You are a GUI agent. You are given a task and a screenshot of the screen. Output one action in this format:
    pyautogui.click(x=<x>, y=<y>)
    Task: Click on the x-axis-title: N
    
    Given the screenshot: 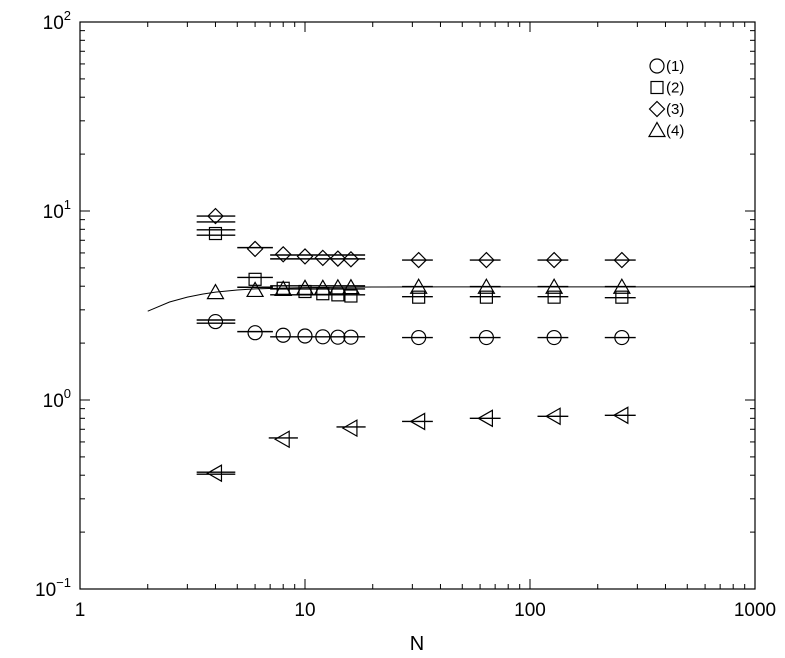 What is the action you would take?
    pyautogui.click(x=417, y=644)
    